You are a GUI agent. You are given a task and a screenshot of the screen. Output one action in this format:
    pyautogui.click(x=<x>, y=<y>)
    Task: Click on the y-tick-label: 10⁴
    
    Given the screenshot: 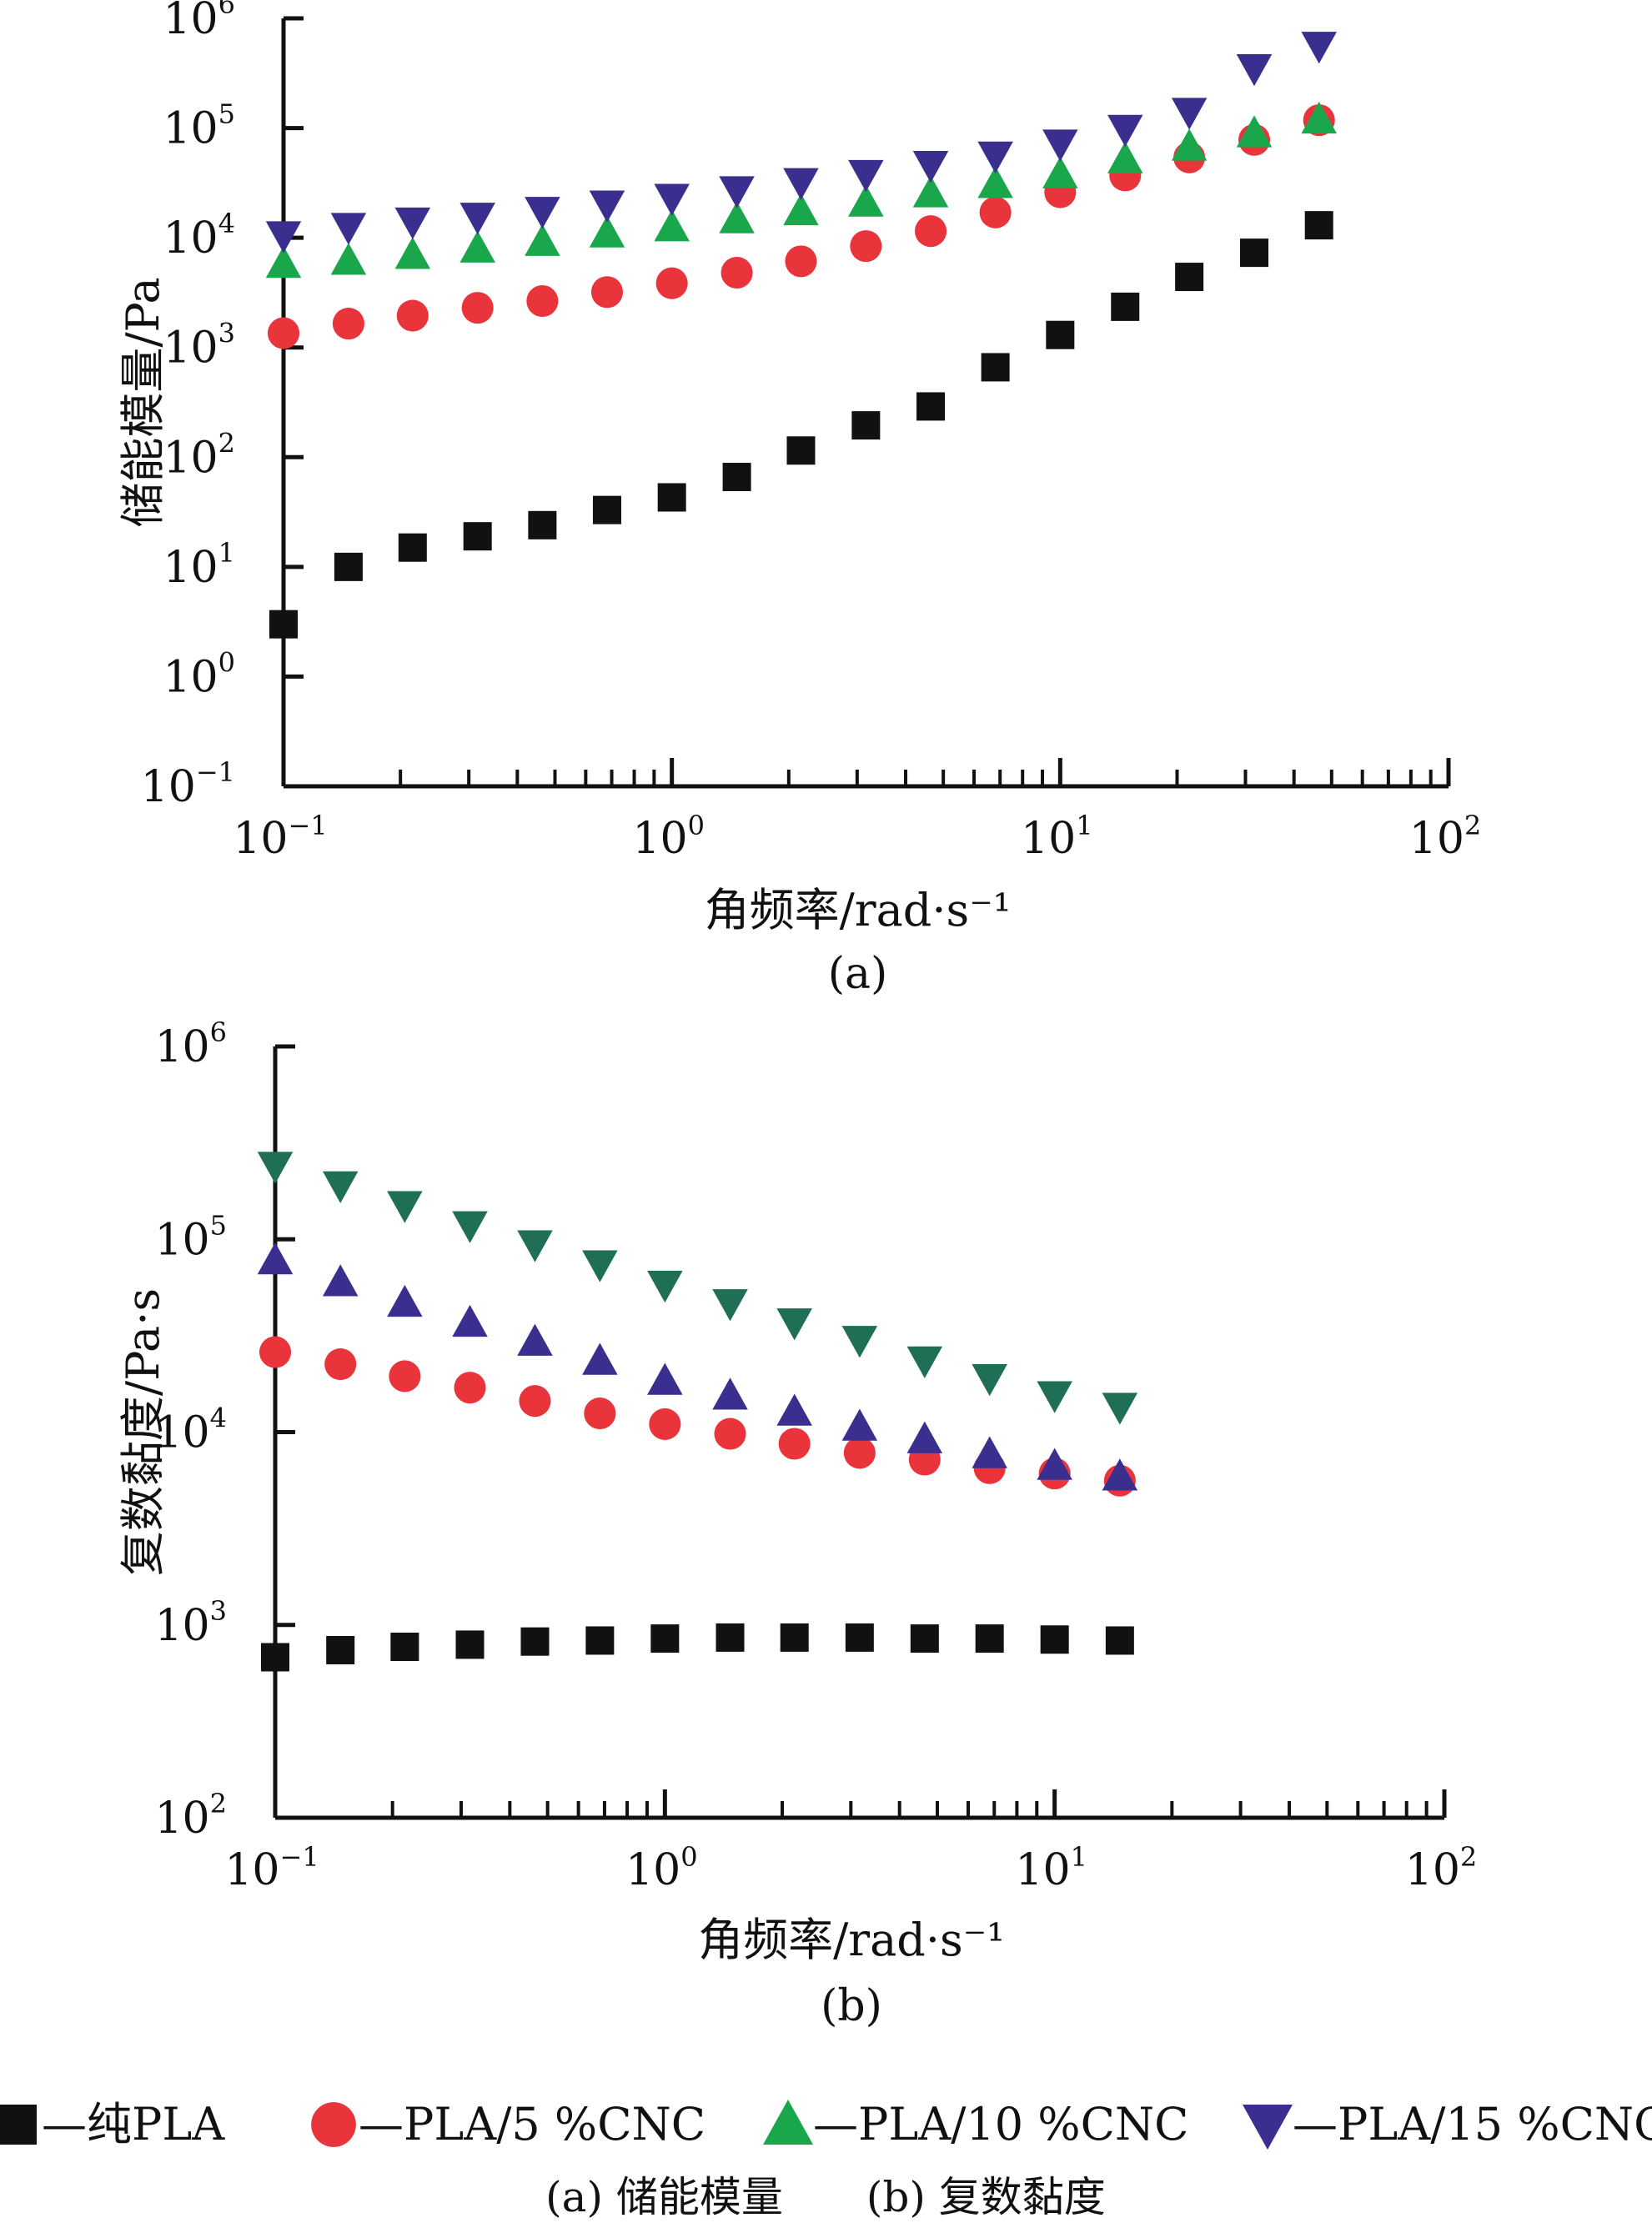 What is the action you would take?
    pyautogui.click(x=199, y=235)
    